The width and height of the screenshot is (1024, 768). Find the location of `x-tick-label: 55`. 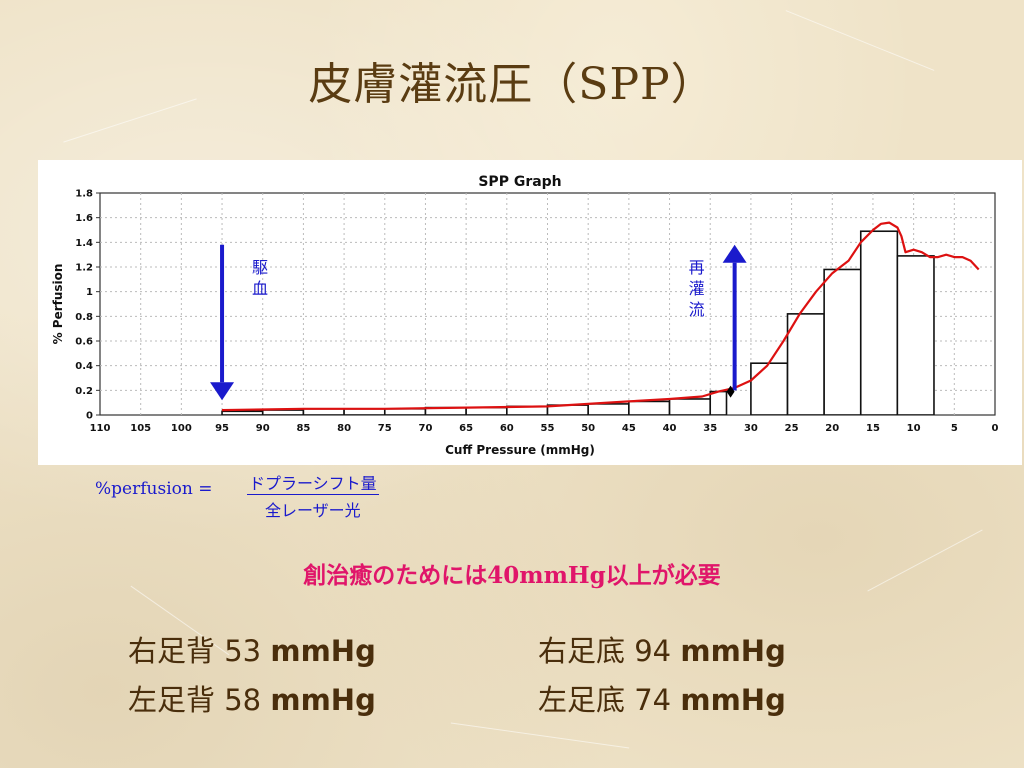

x-tick-label: 55 is located at coordinates (548, 428).